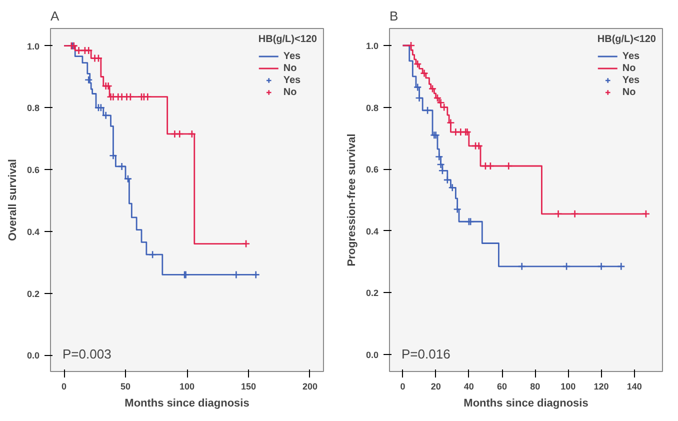  I want to click on x-tick-label: 80, so click(535, 387).